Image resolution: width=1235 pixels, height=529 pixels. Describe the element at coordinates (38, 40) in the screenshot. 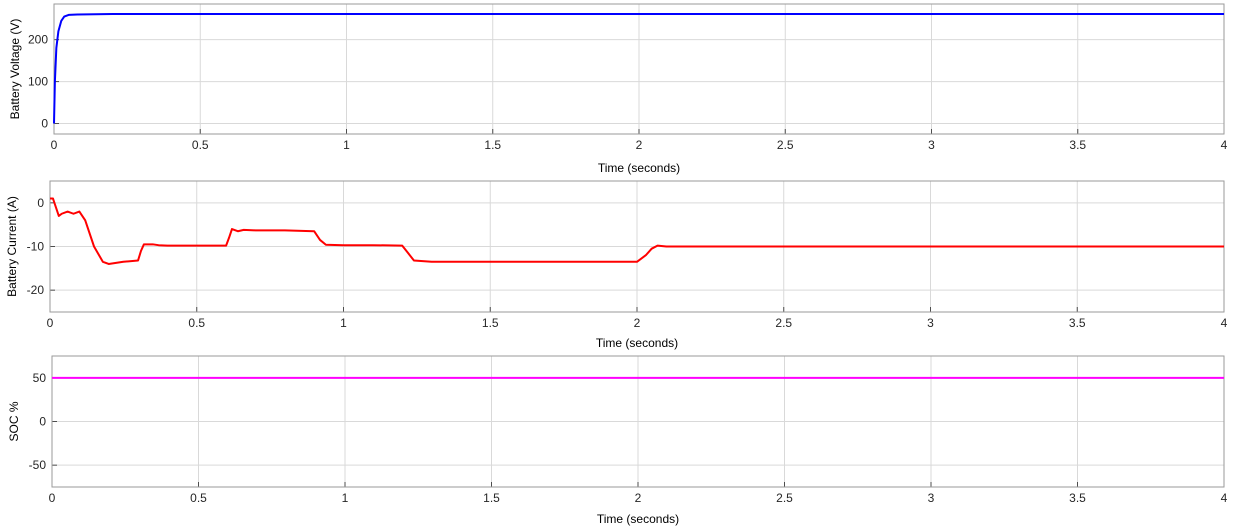

I see `y-tick-label: 200` at that location.